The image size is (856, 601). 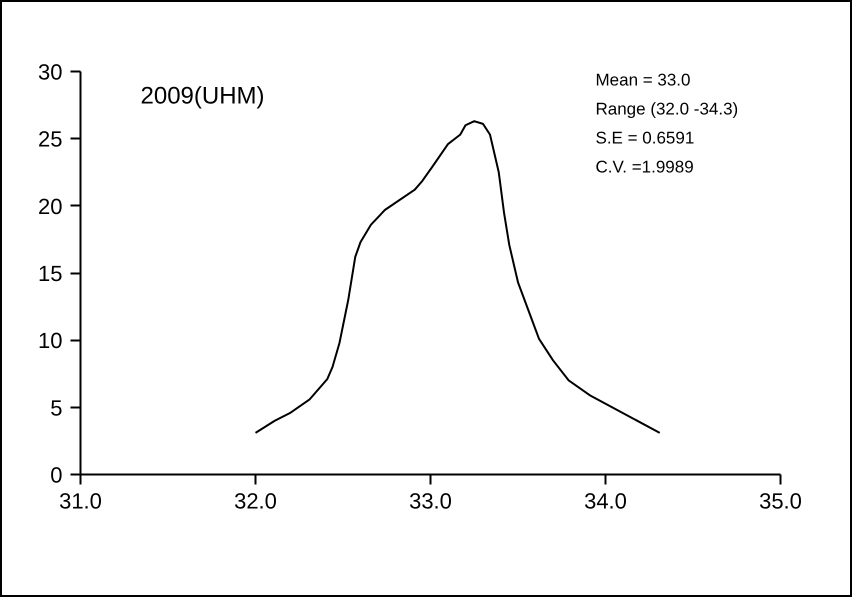 I want to click on text: 2009(UHM), so click(x=202, y=96).